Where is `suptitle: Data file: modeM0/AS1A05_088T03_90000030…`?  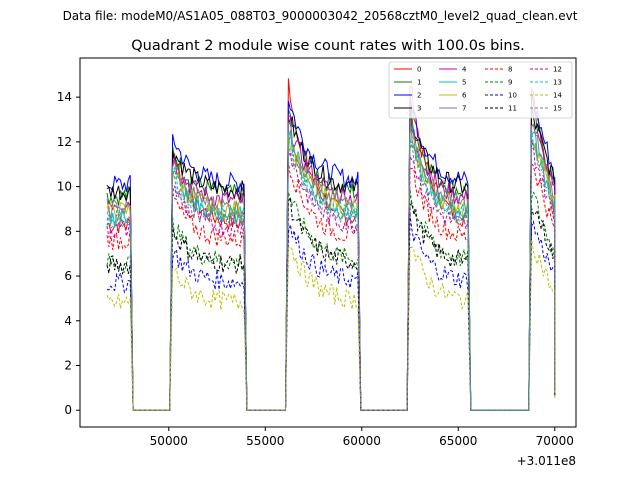
suptitle: Data file: modeM0/AS1A05_088T03_90000030… is located at coordinates (320, 16).